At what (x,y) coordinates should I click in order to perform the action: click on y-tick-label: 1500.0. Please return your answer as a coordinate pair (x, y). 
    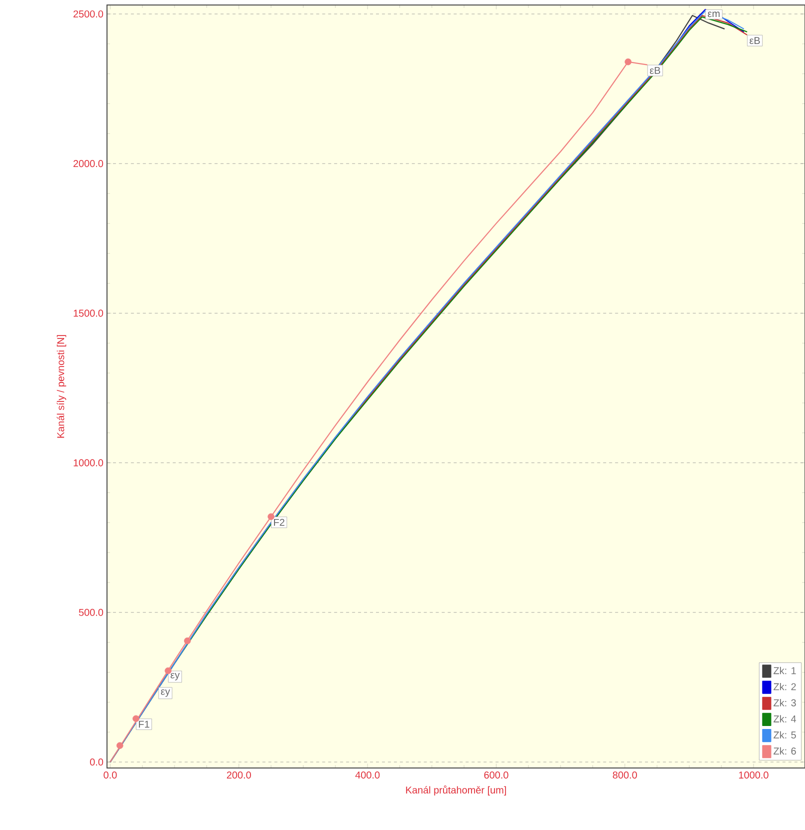
    Looking at the image, I should click on (89, 313).